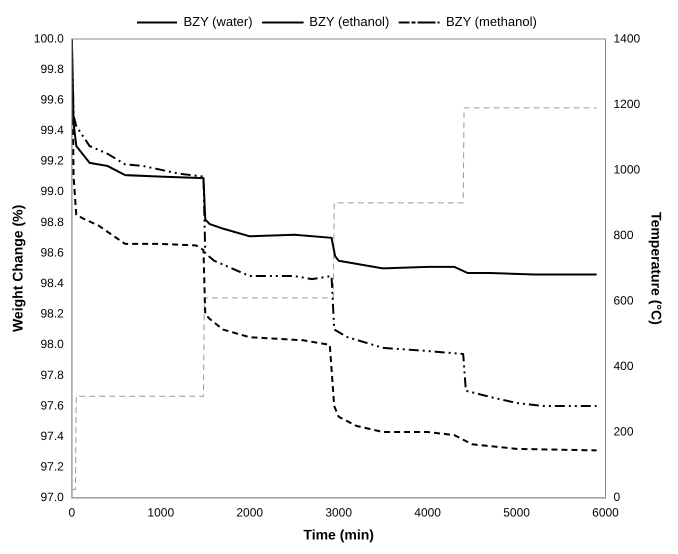 The height and width of the screenshot is (554, 678). What do you see at coordinates (52, 497) in the screenshot?
I see `y-tick-label: 97.0` at bounding box center [52, 497].